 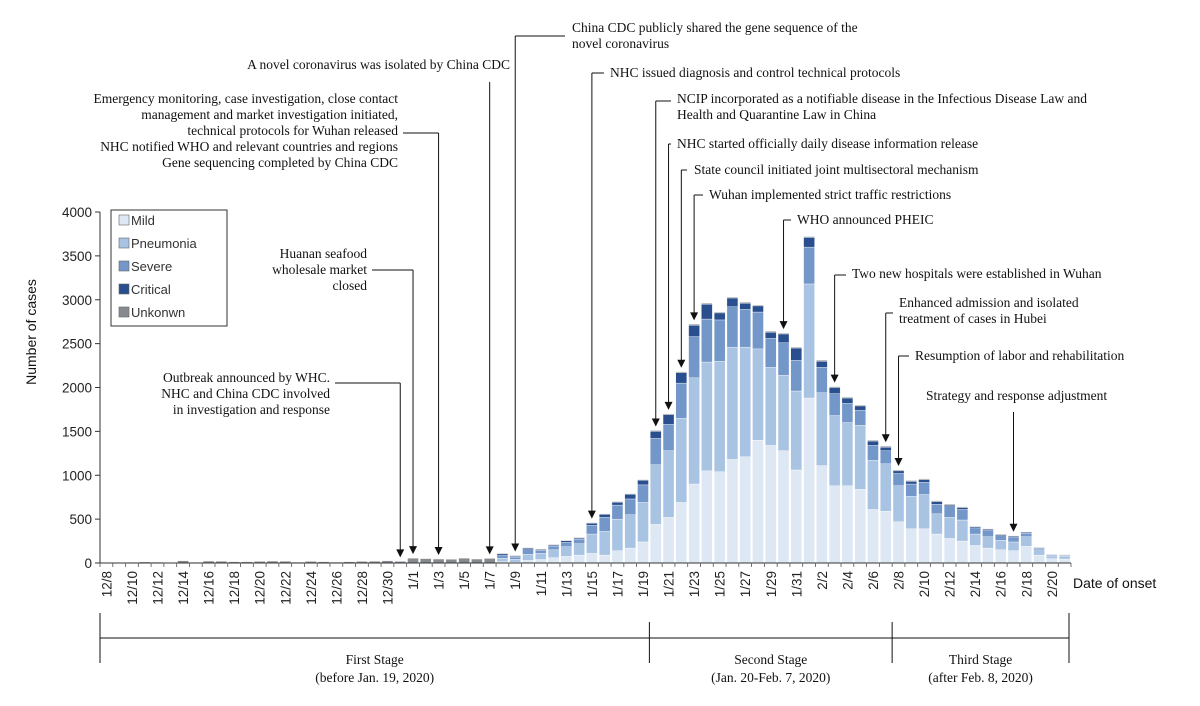 What do you see at coordinates (770, 659) in the screenshot?
I see `stage-name: Second Stage` at bounding box center [770, 659].